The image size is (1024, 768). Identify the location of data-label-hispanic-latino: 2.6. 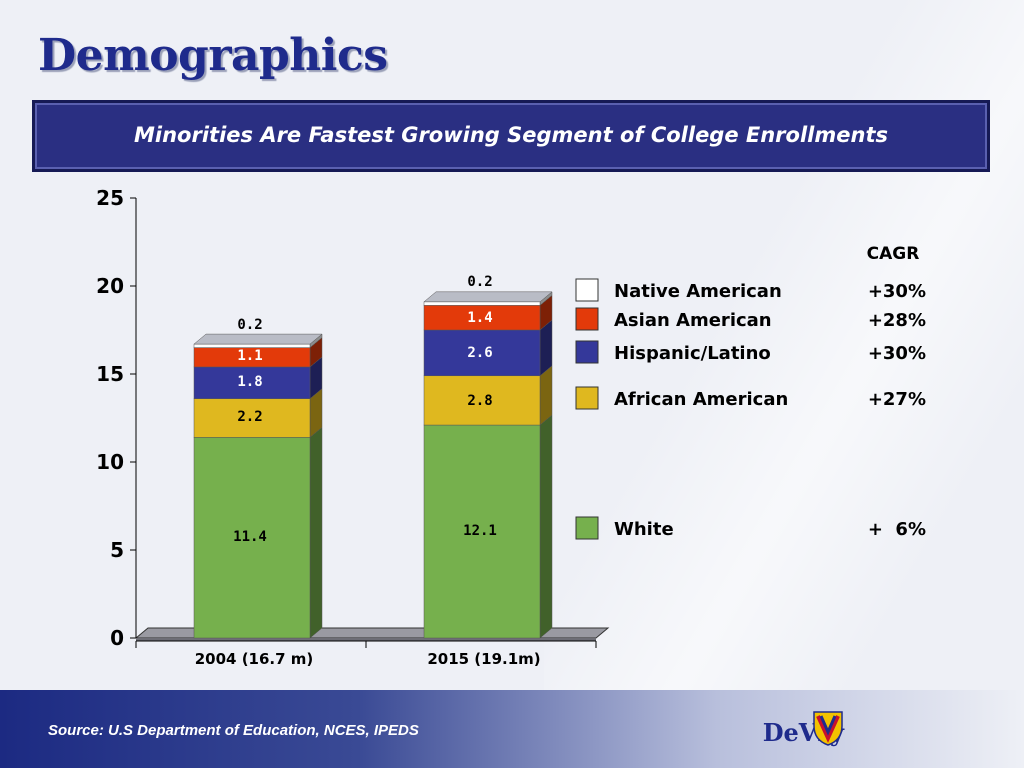
(479, 353).